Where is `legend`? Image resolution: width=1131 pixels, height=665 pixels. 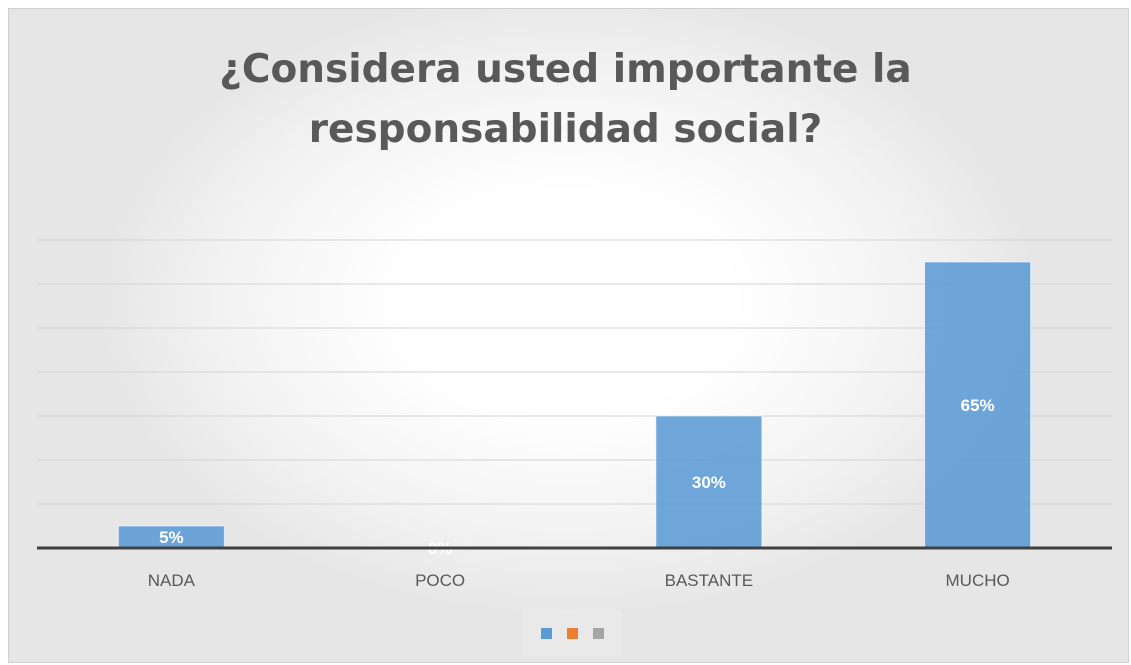 legend is located at coordinates (572, 633).